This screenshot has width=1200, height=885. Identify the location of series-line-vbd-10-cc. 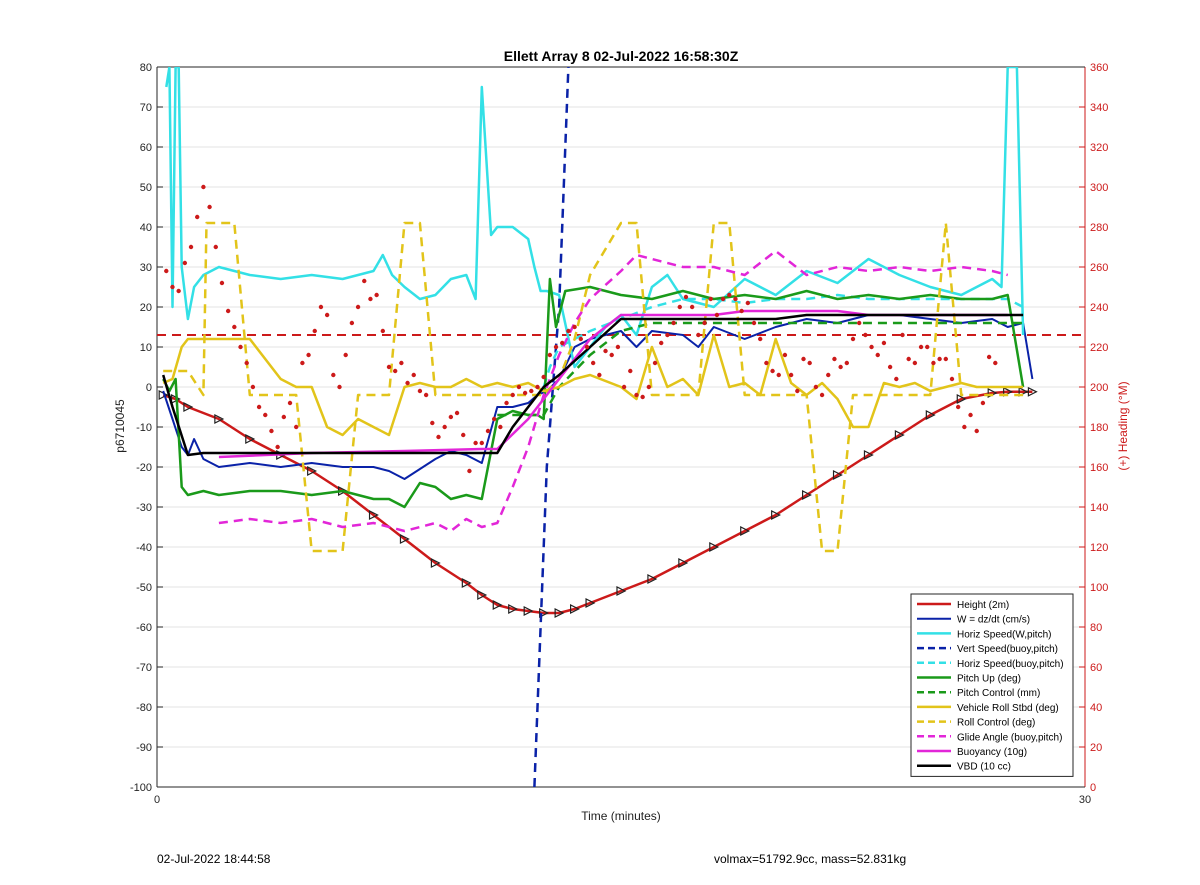
(592, 385).